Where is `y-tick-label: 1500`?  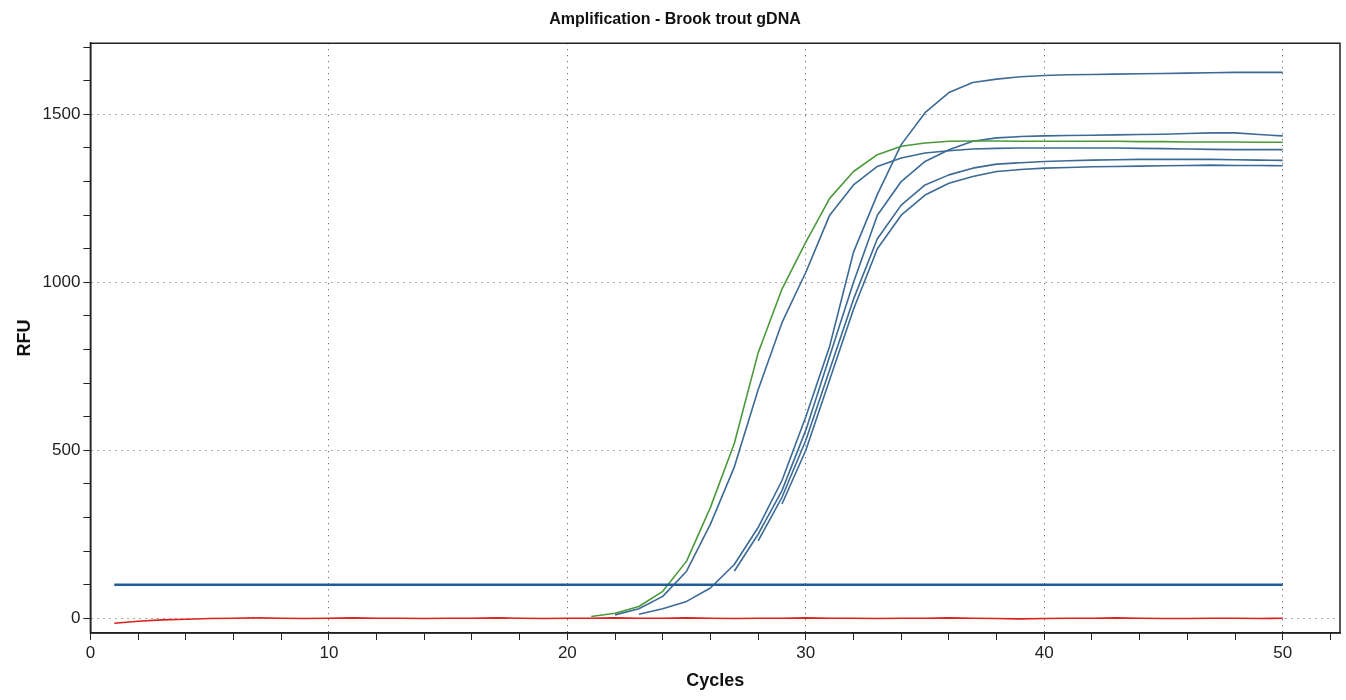 y-tick-label: 1500 is located at coordinates (61, 114).